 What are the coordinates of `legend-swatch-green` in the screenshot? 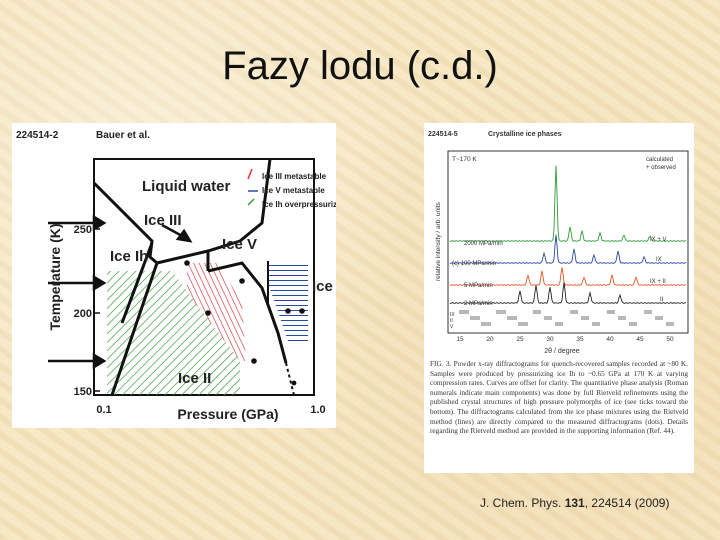 It's located at (251, 202).